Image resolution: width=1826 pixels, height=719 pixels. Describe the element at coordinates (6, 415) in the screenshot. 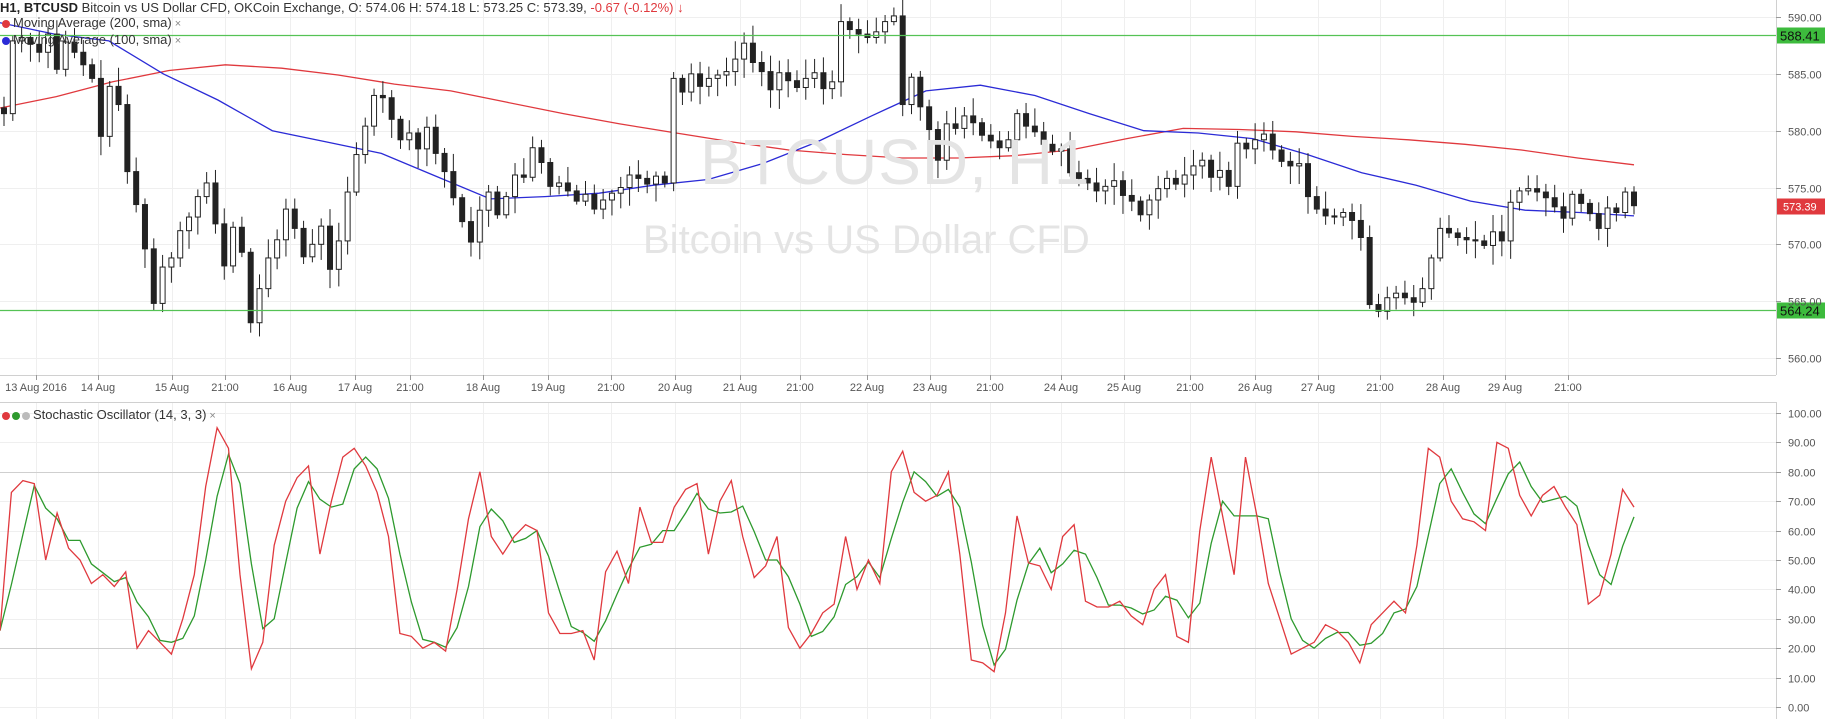

I see `red-dot-icon` at that location.